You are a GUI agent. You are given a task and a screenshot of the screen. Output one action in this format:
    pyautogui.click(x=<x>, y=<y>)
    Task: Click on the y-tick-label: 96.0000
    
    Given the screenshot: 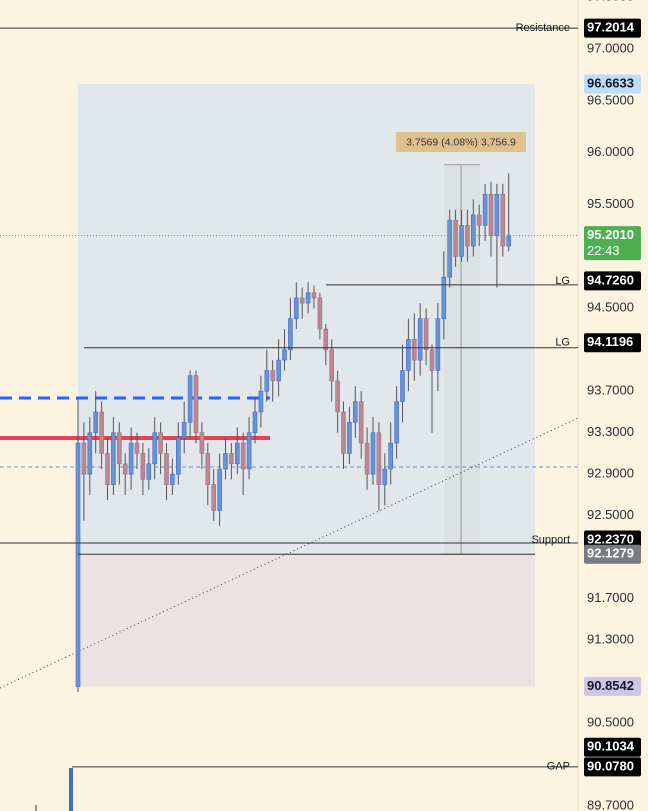 What is the action you would take?
    pyautogui.click(x=610, y=151)
    